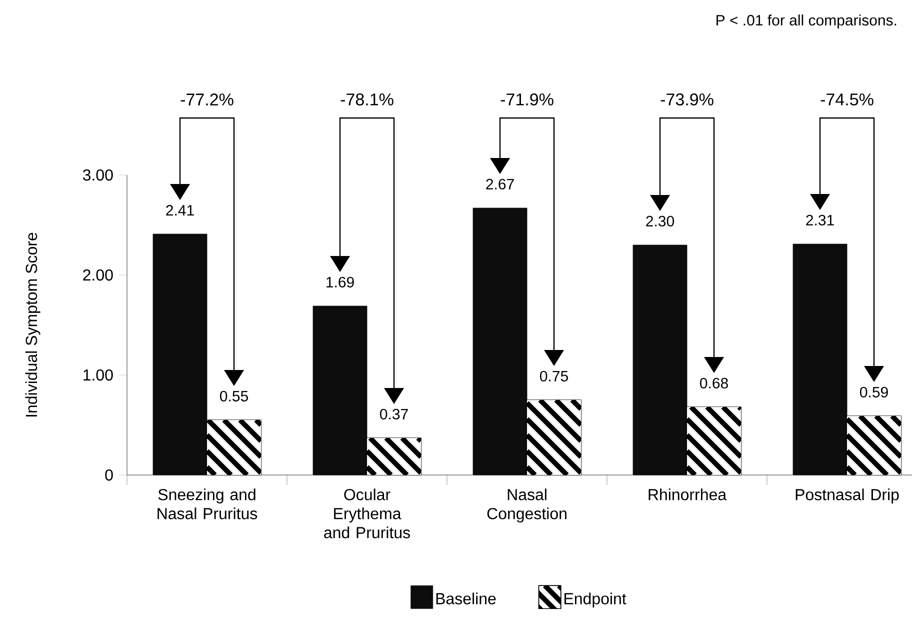 This screenshot has height=641, width=916. What do you see at coordinates (527, 99) in the screenshot?
I see `text: -71.9%` at bounding box center [527, 99].